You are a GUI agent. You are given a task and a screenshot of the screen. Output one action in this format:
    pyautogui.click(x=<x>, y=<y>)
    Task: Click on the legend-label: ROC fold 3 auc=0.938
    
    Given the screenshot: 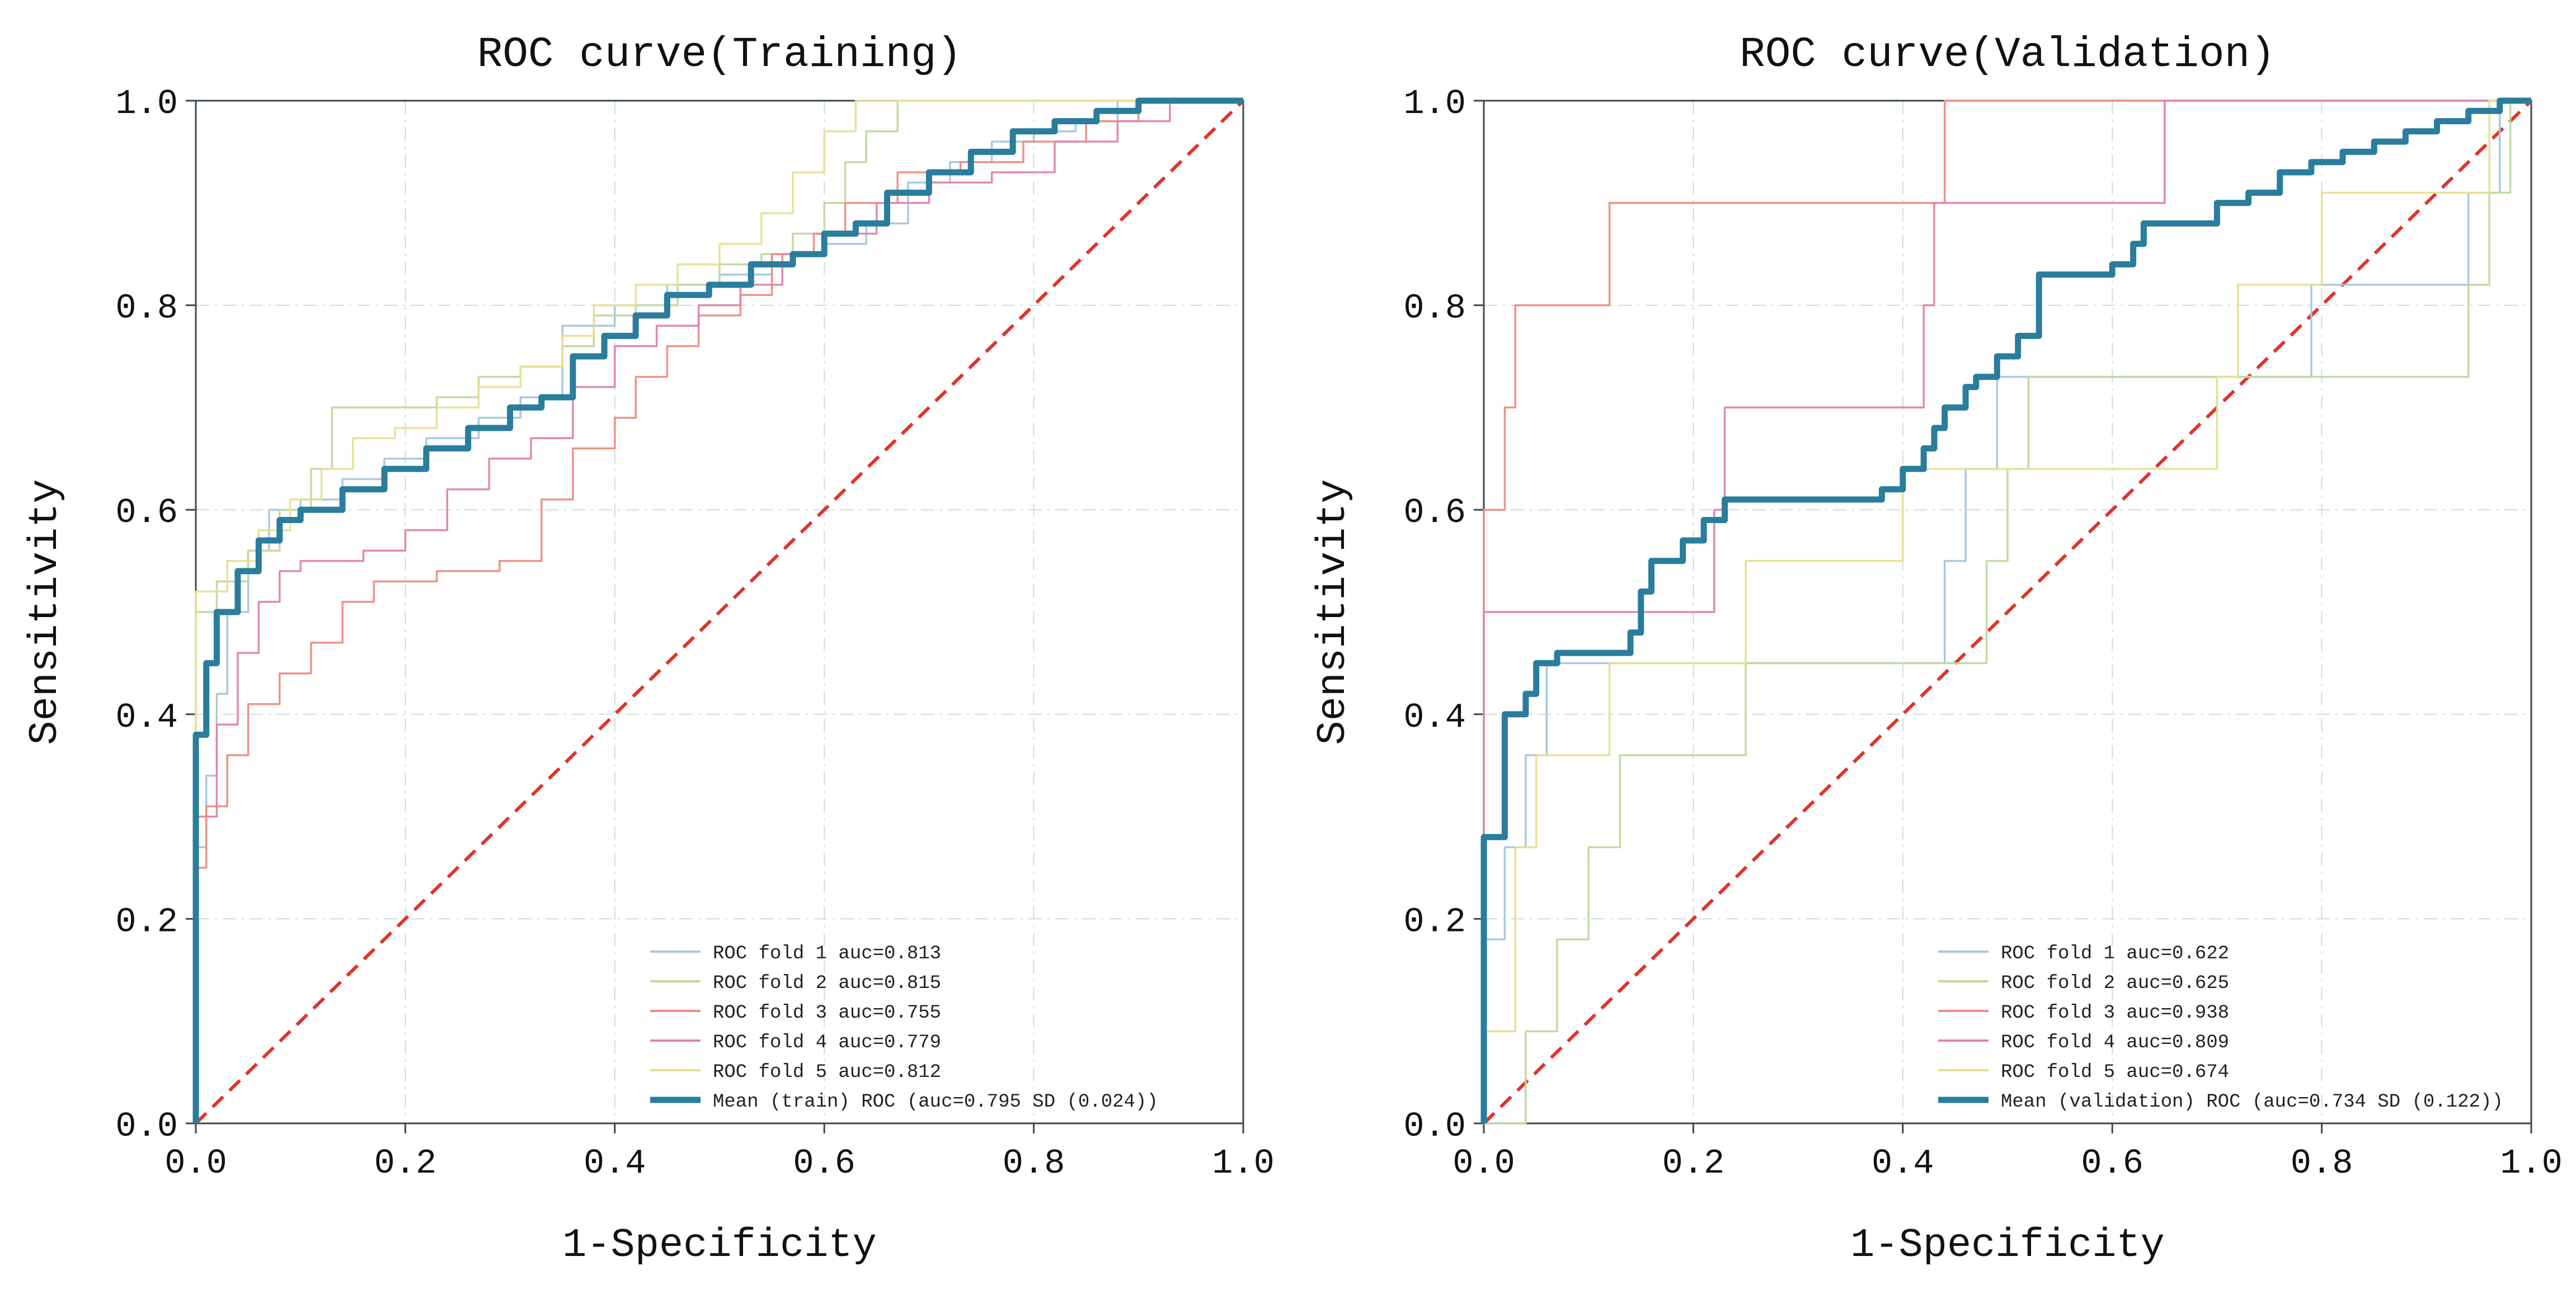 What is the action you would take?
    pyautogui.click(x=2115, y=1013)
    